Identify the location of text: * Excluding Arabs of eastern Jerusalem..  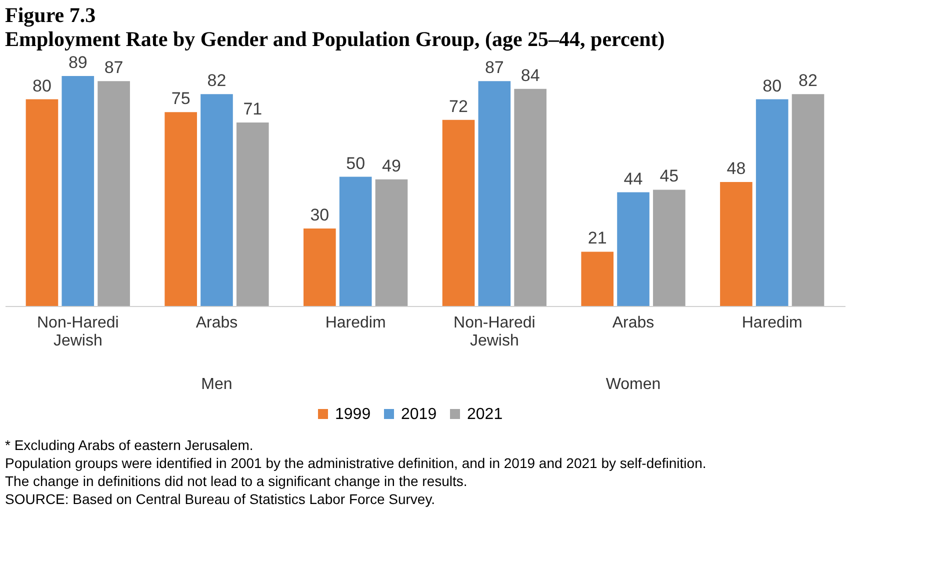
(129, 445).